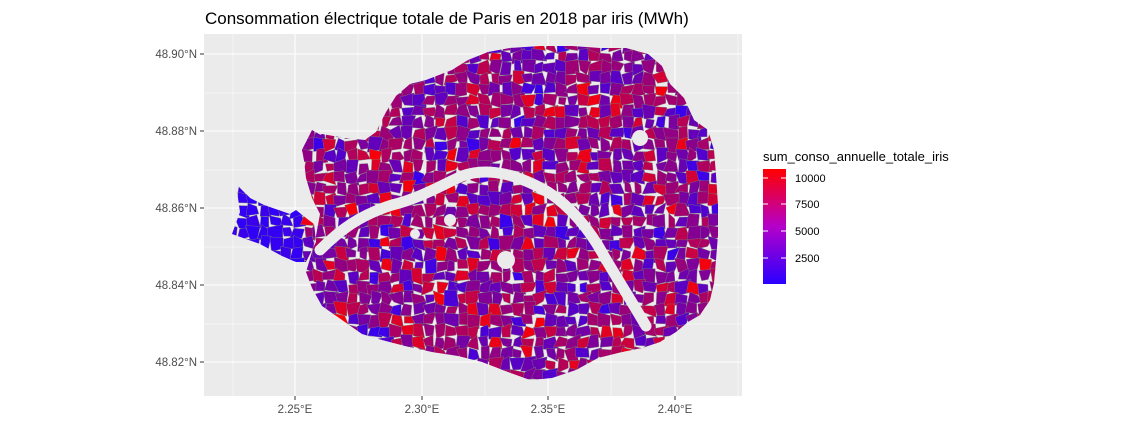  Describe the element at coordinates (807, 232) in the screenshot. I see `legend-label: 5000` at that location.